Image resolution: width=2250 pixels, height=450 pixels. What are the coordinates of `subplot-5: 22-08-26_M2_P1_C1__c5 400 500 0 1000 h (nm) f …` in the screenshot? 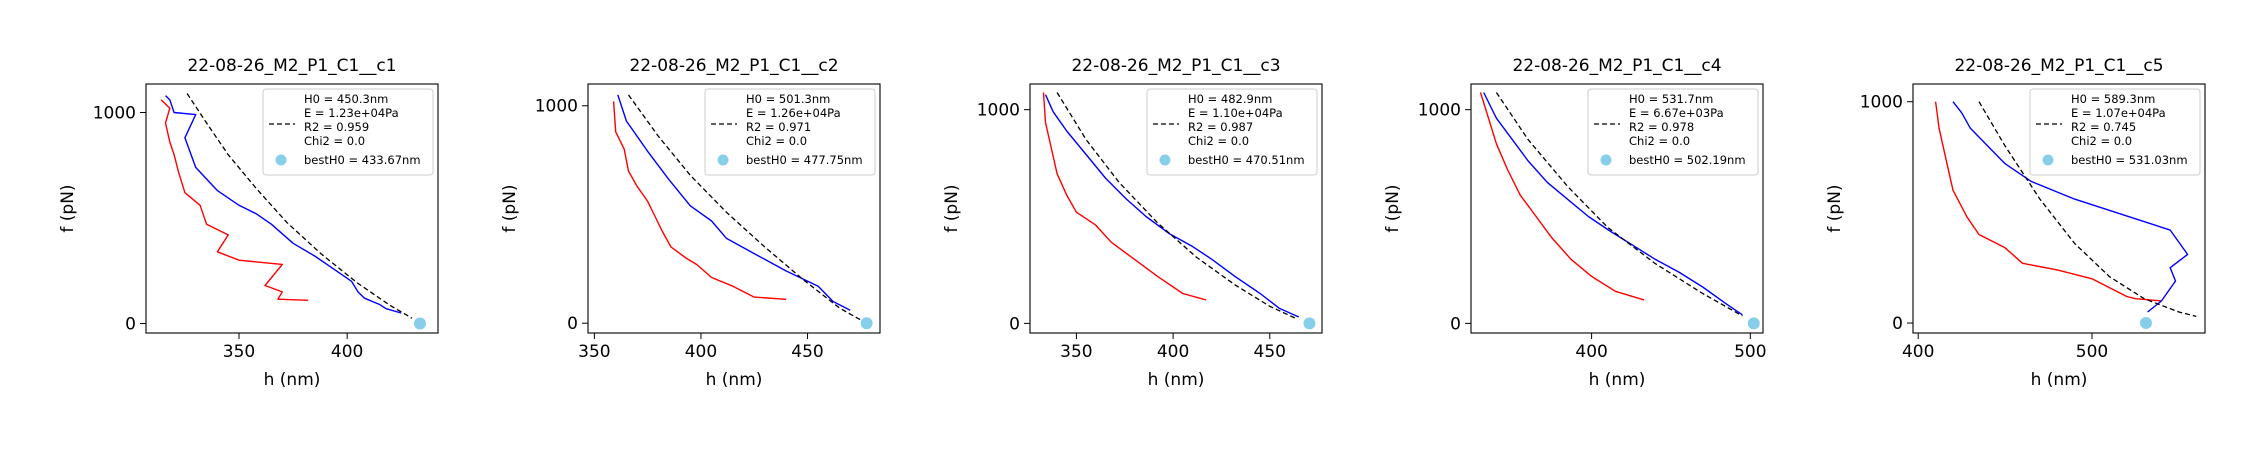 It's located at (2015, 223).